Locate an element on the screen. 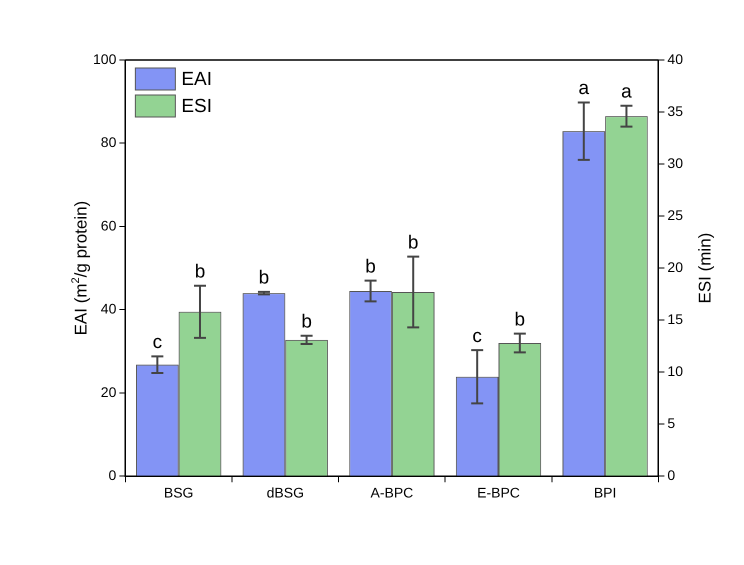  y-tick-label: 100 is located at coordinates (105, 58).